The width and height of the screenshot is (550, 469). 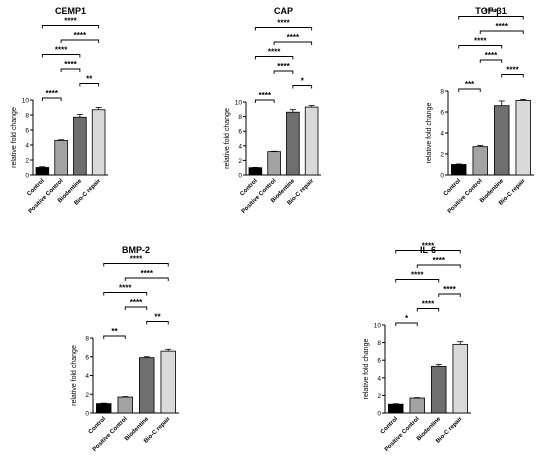 What do you see at coordinates (136, 250) in the screenshot?
I see `chart-title: BMP-2` at bounding box center [136, 250].